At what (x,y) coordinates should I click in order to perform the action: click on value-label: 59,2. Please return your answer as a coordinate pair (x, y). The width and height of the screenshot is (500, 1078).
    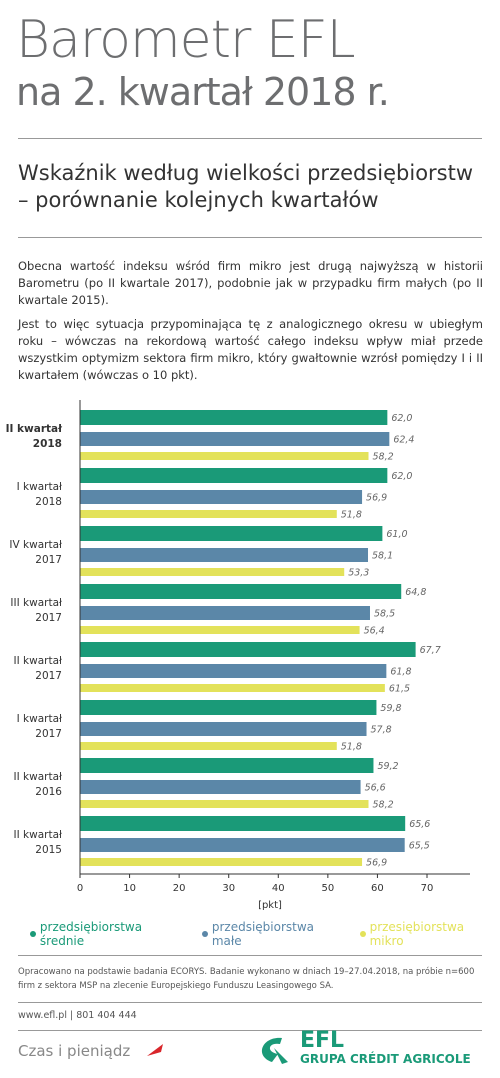
    Looking at the image, I should click on (387, 766).